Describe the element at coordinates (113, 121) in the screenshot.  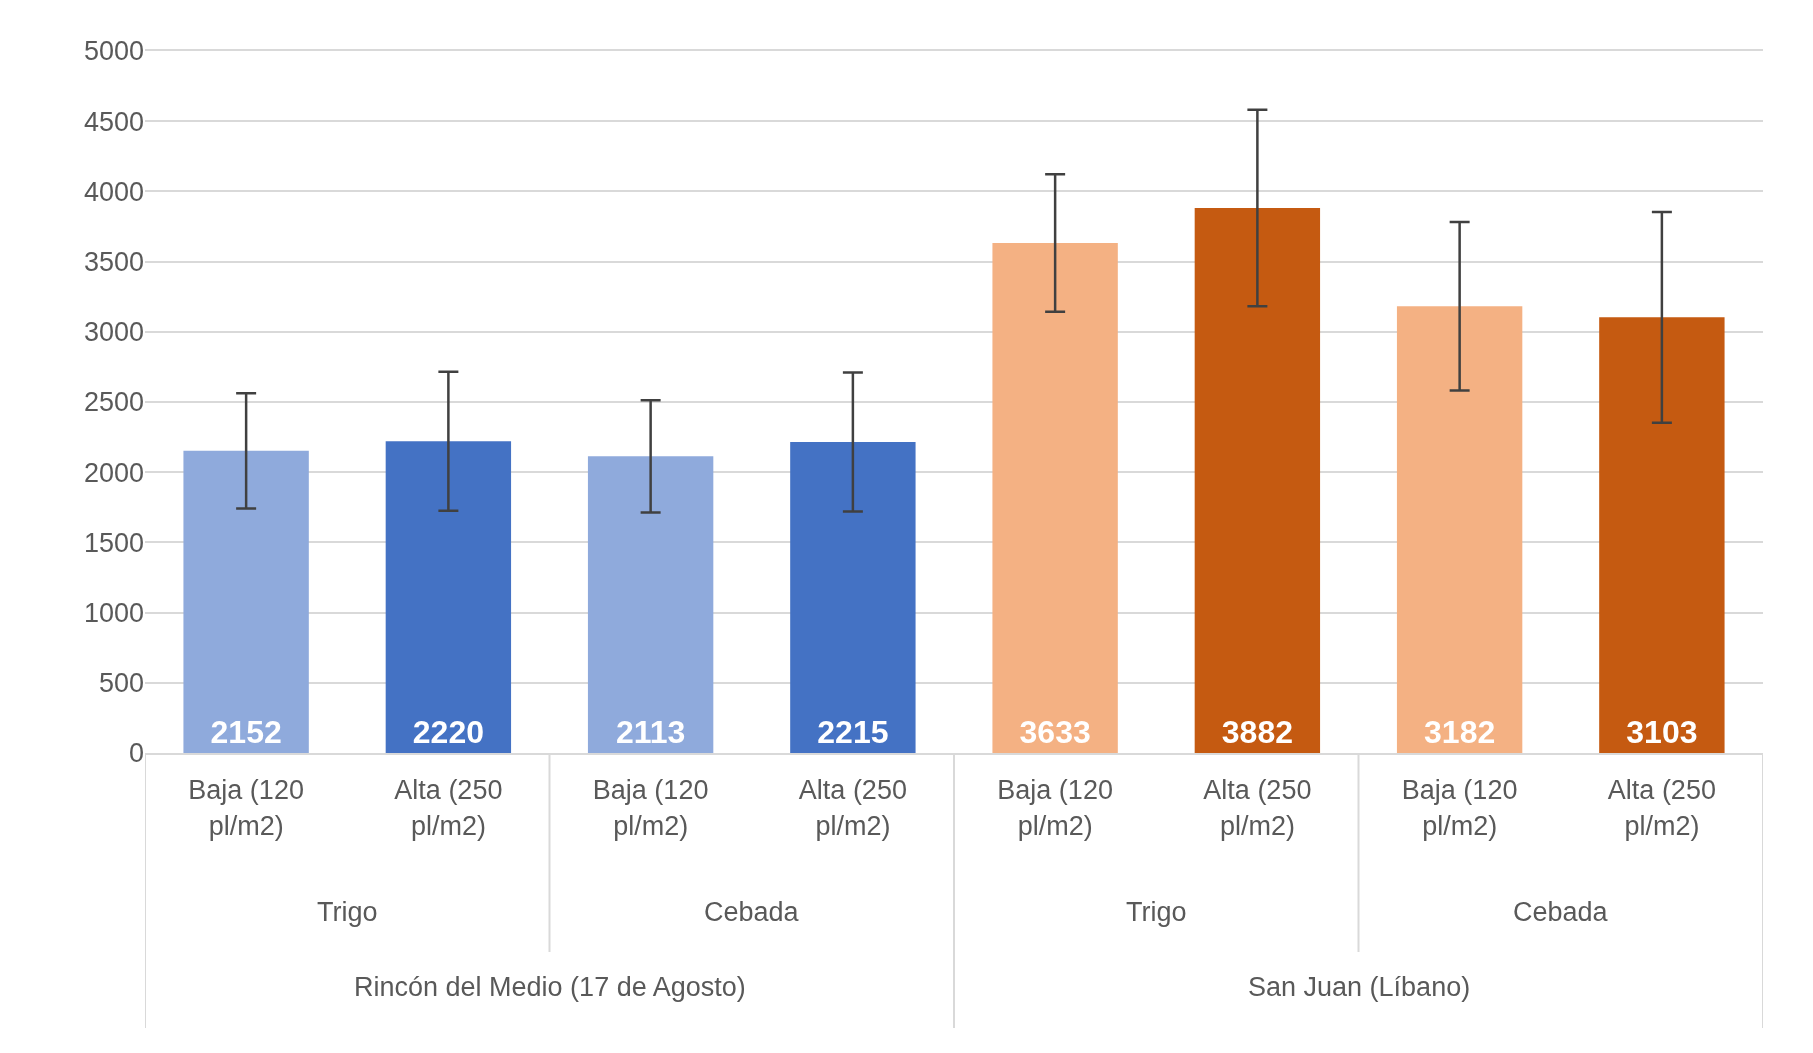
I see `y-tick-label: 4500` at that location.